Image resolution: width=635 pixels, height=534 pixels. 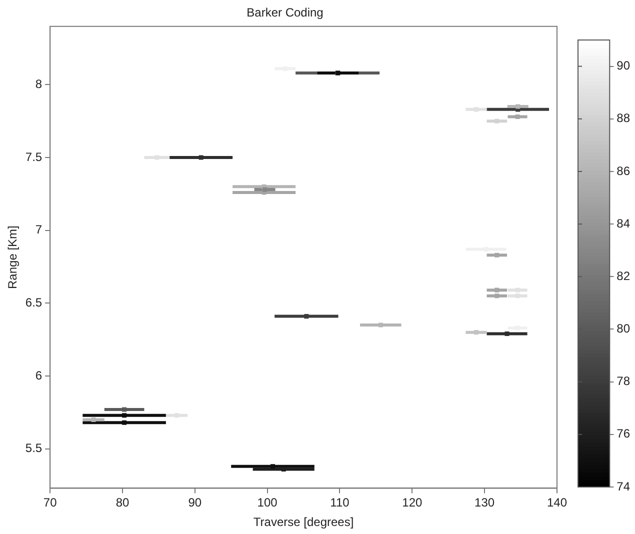 I want to click on color-bar-label: 76, so click(x=623, y=433).